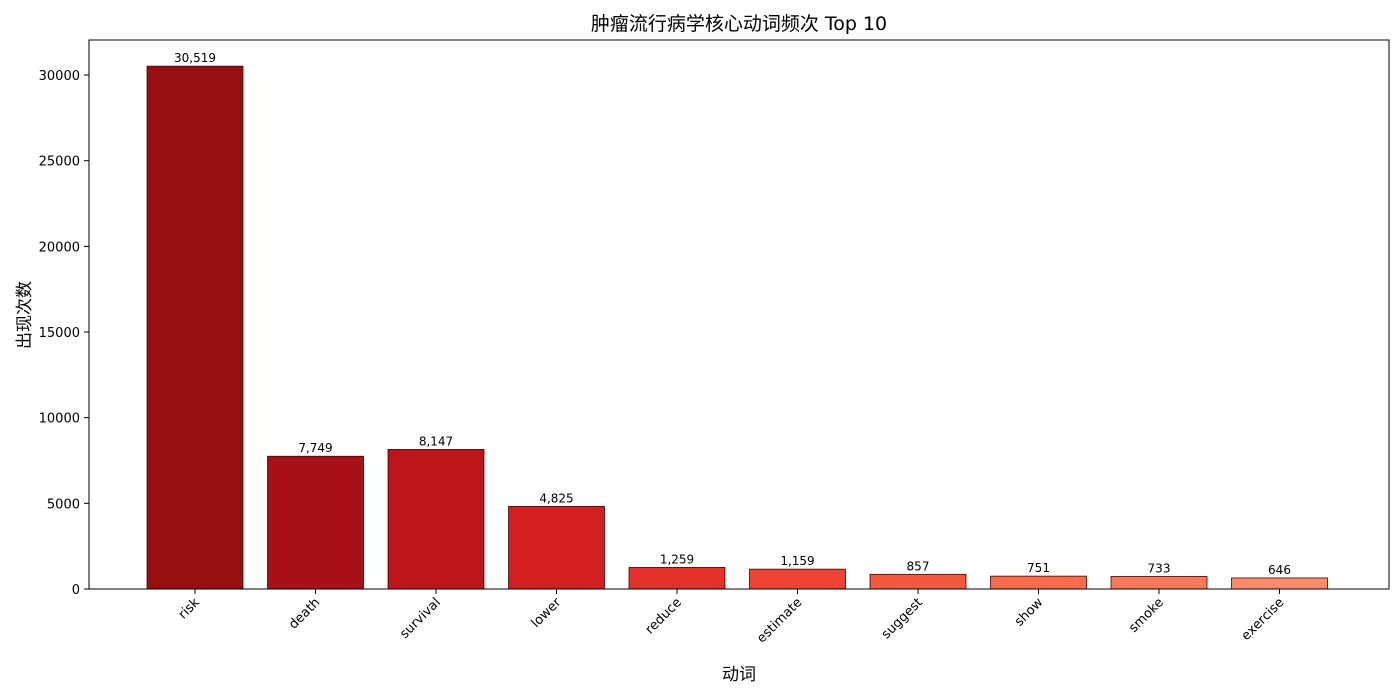 The height and width of the screenshot is (697, 1400). Describe the element at coordinates (420, 618) in the screenshot. I see `x-tick-label: survival` at that location.